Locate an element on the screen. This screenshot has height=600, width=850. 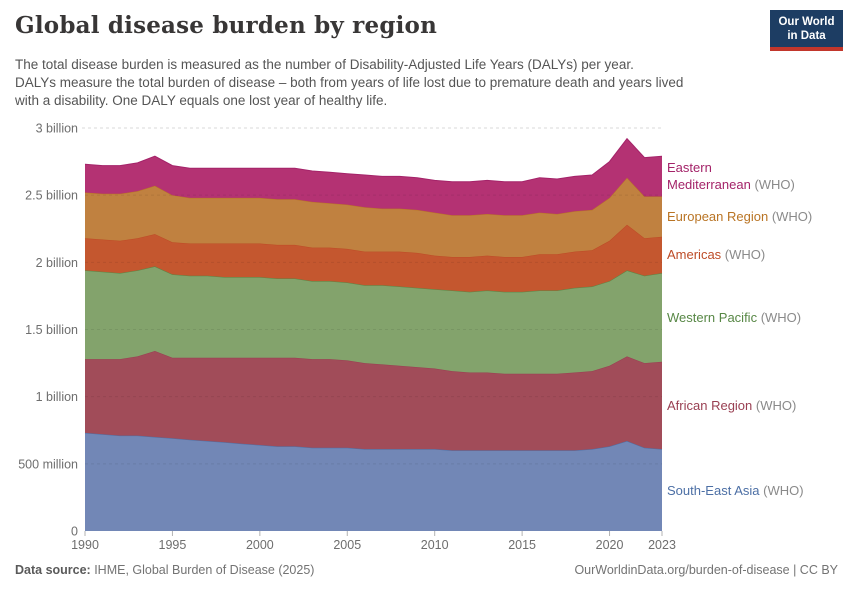
legend-item-european-region: European Region (WHO) is located at coordinates (739, 216).